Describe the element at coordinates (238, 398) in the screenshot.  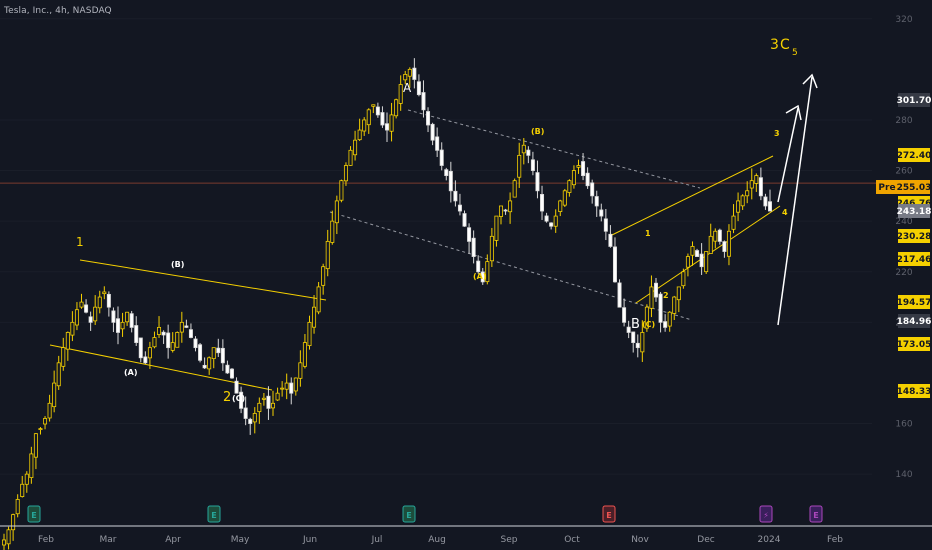
I see `wave-label: (C)` at that location.